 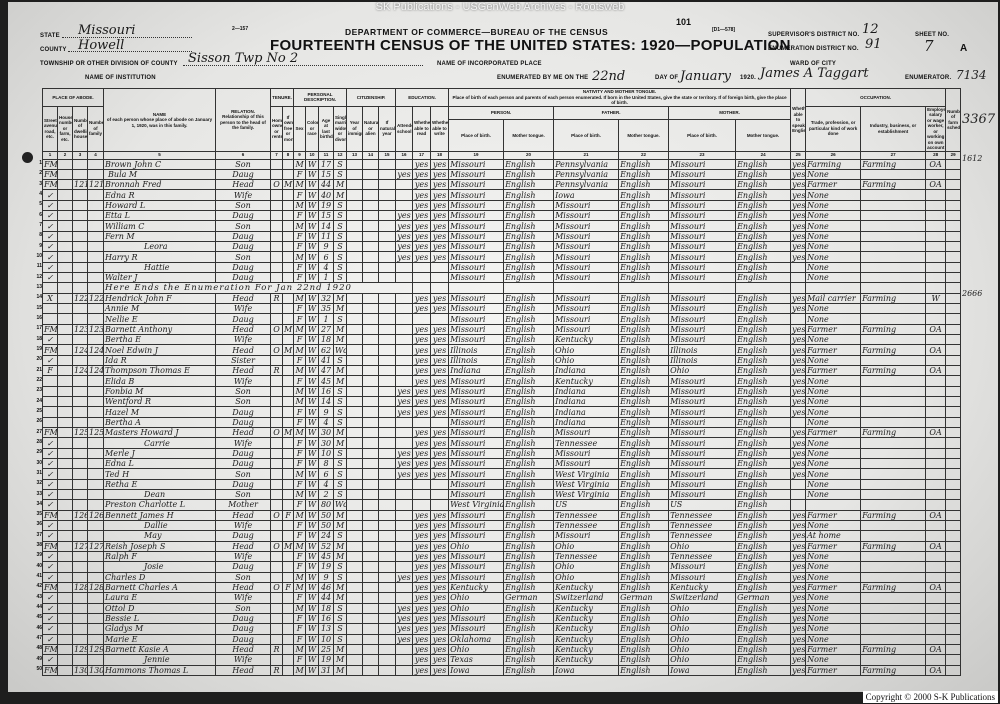 What do you see at coordinates (160, 350) in the screenshot?
I see `cell-name: Noel Edwin J` at bounding box center [160, 350].